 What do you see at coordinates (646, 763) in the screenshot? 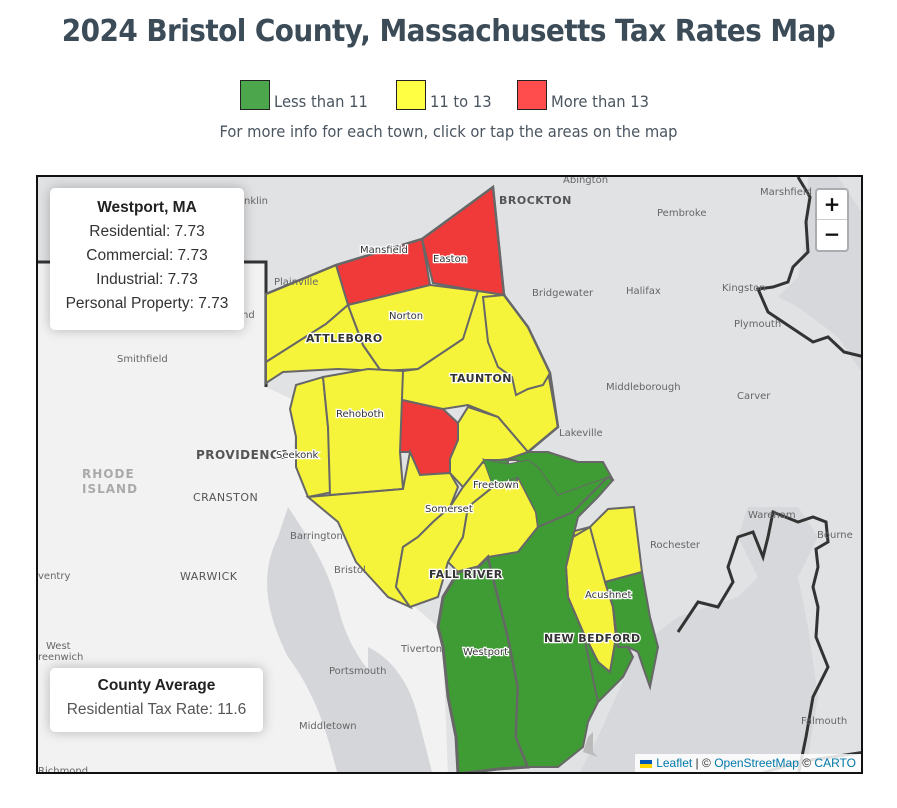
I see `ukraine-flag-icon` at bounding box center [646, 763].